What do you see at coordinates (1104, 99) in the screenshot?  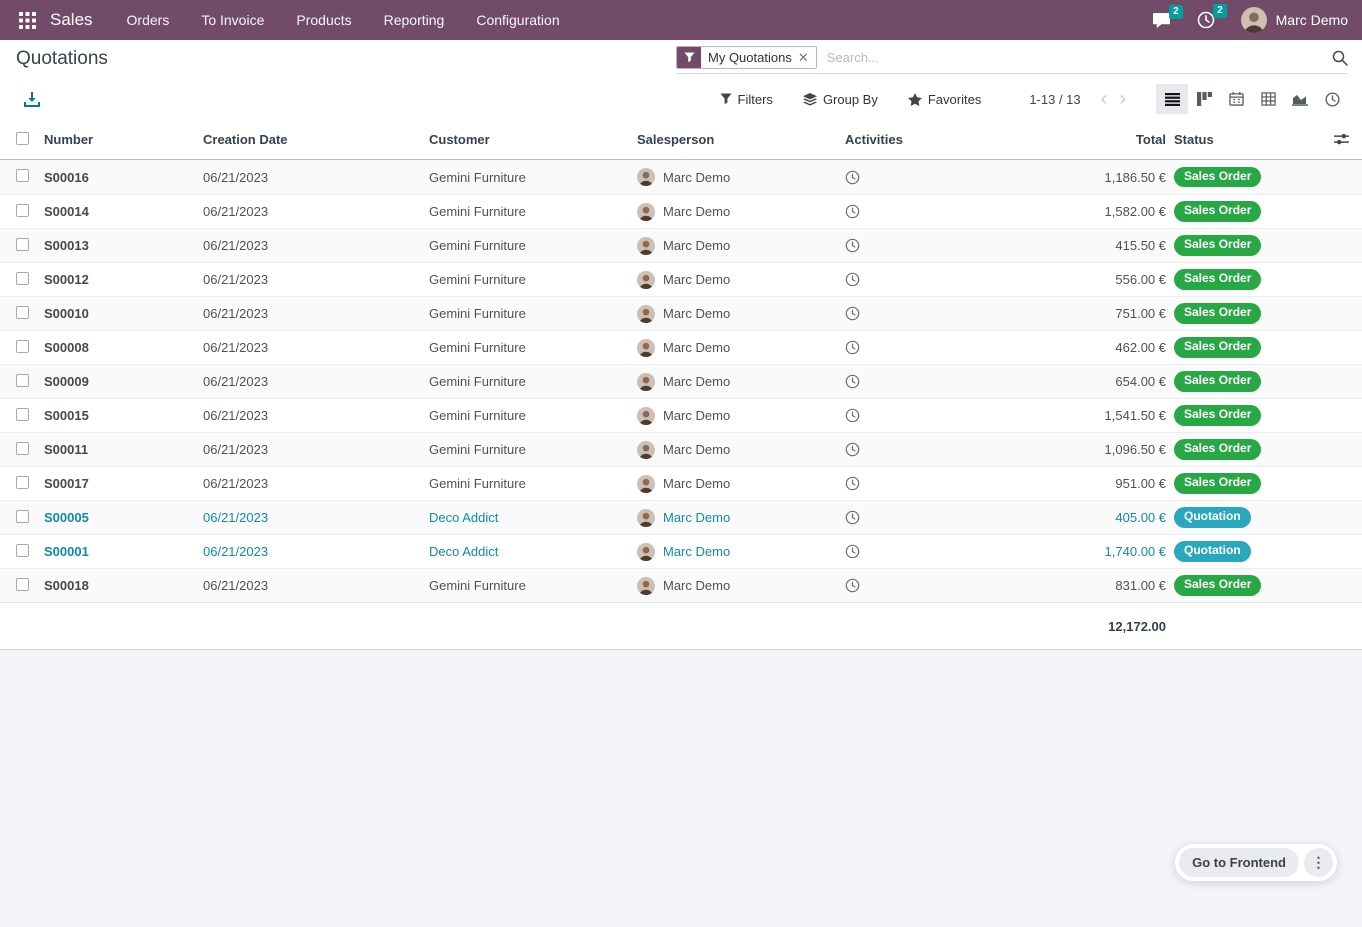 I see `pager-previous-icon: ‹` at bounding box center [1104, 99].